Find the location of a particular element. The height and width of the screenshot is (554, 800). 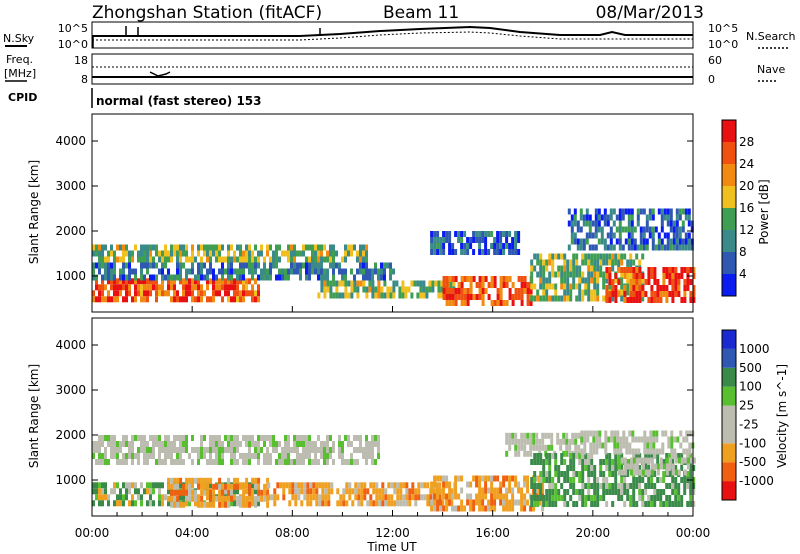

colorbar-segment is located at coordinates (729, 339).